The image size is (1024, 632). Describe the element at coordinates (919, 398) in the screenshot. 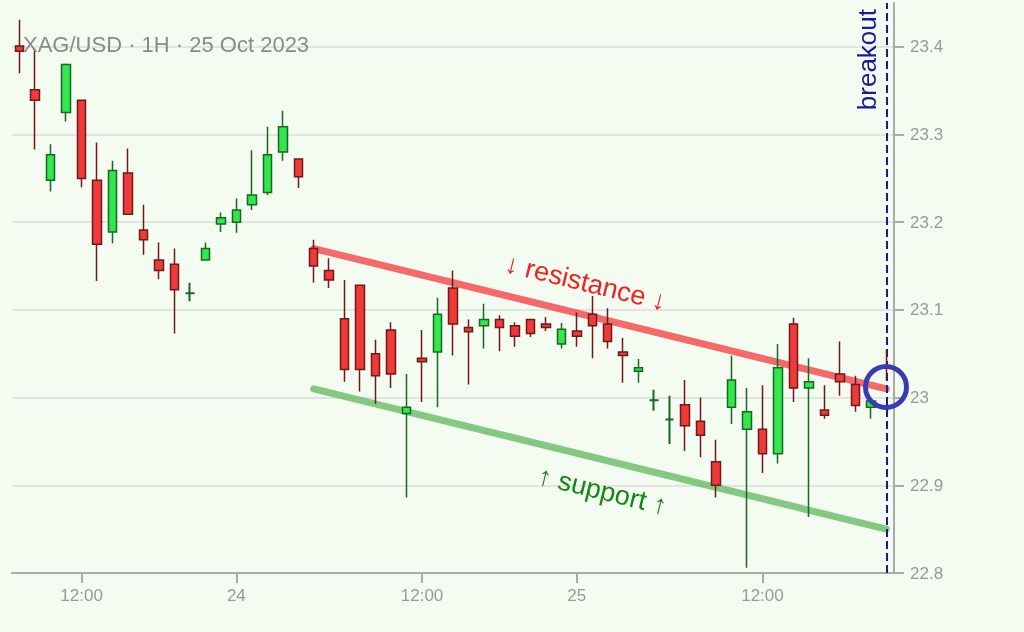

I see `y-tick-label: 23` at that location.